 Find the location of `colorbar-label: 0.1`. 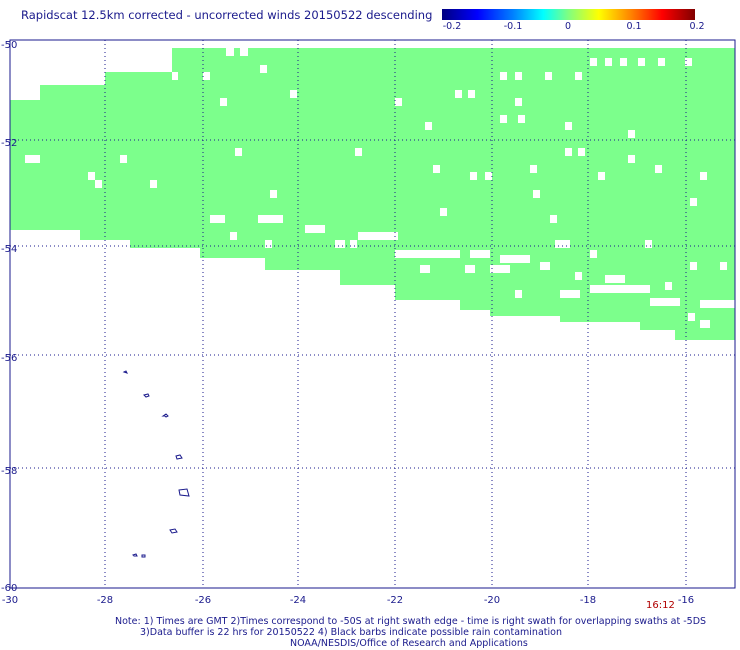

colorbar-label: 0.1 is located at coordinates (634, 26).